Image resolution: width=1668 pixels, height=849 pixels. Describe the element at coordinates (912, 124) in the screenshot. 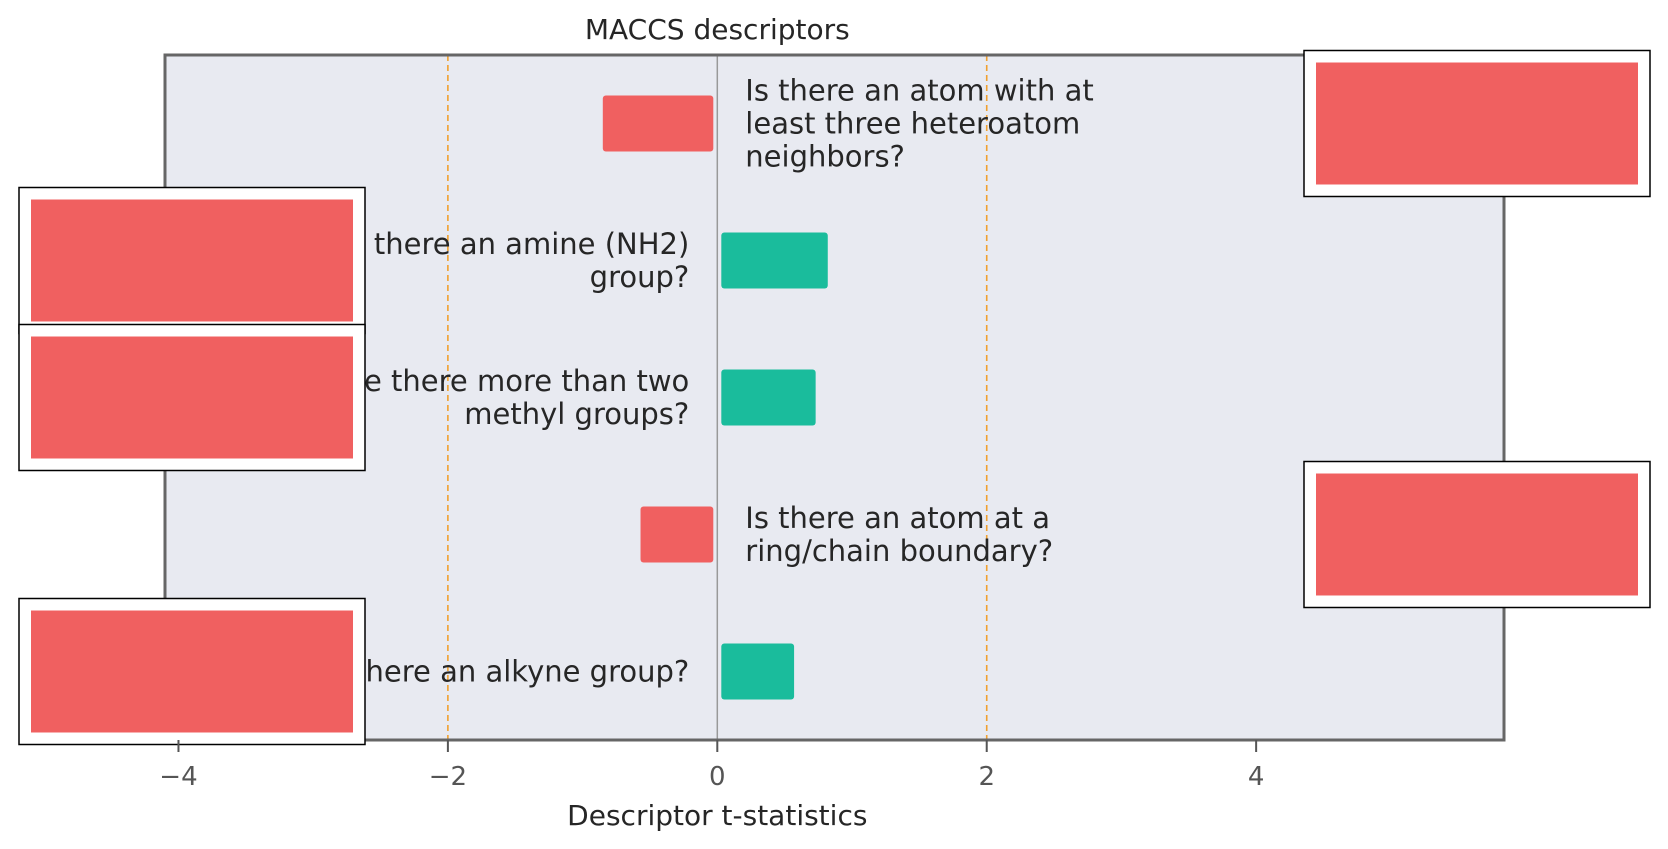

I see `bar-label-line: least three heteroatom` at that location.